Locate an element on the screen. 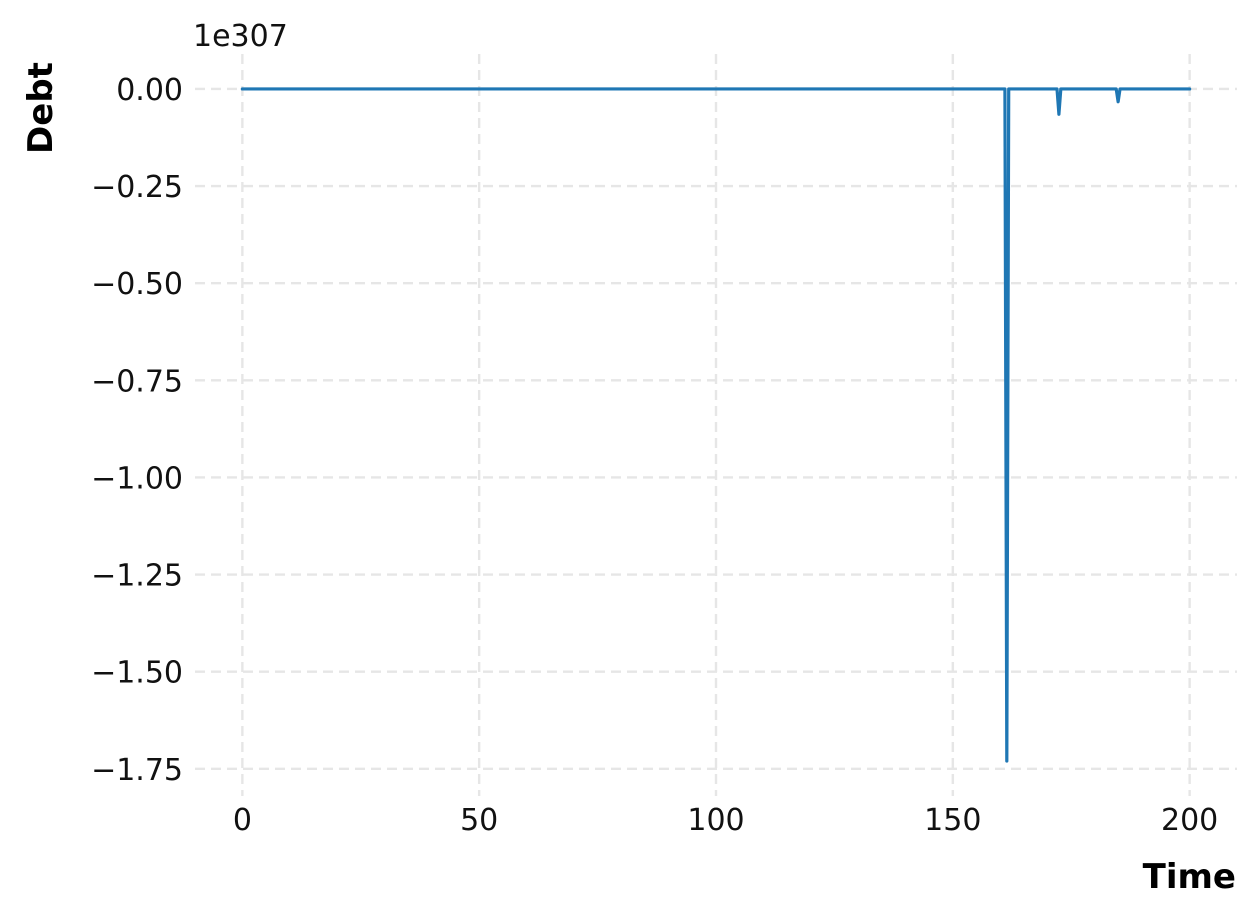 This screenshot has height=913, width=1255. y-tick-label: −1.25 is located at coordinates (137, 576).